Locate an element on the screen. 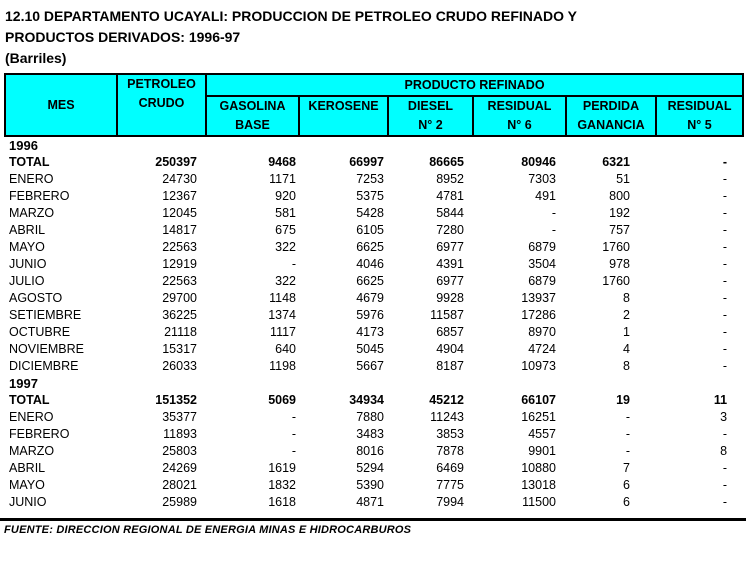  row-value: 1374 is located at coordinates (282, 315).